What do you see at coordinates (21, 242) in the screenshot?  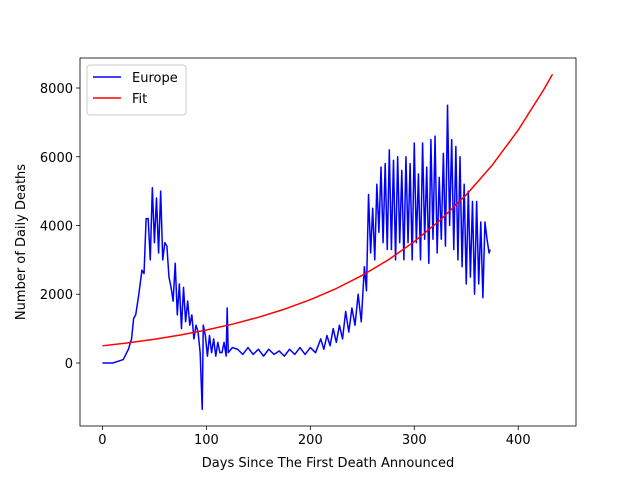 I see `y-axis-label: Number of Daily Deaths` at bounding box center [21, 242].